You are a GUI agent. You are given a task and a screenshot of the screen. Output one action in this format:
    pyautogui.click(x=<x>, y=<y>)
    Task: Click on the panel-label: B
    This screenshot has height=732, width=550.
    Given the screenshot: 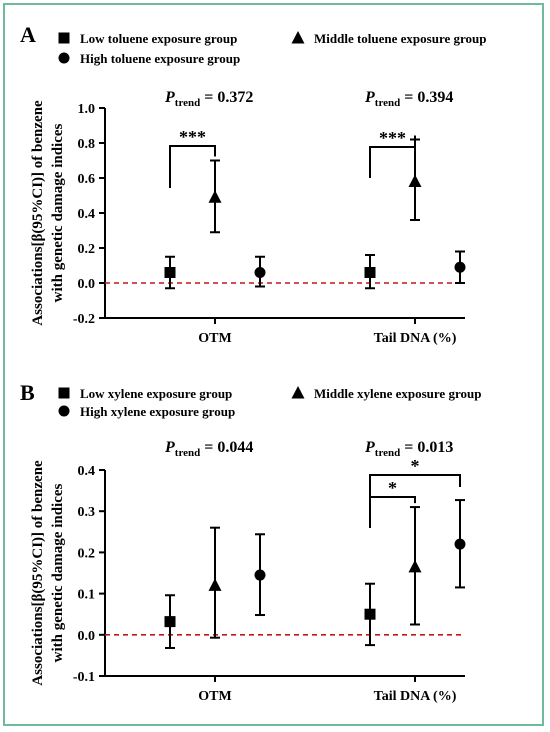 What is the action you would take?
    pyautogui.click(x=27, y=392)
    